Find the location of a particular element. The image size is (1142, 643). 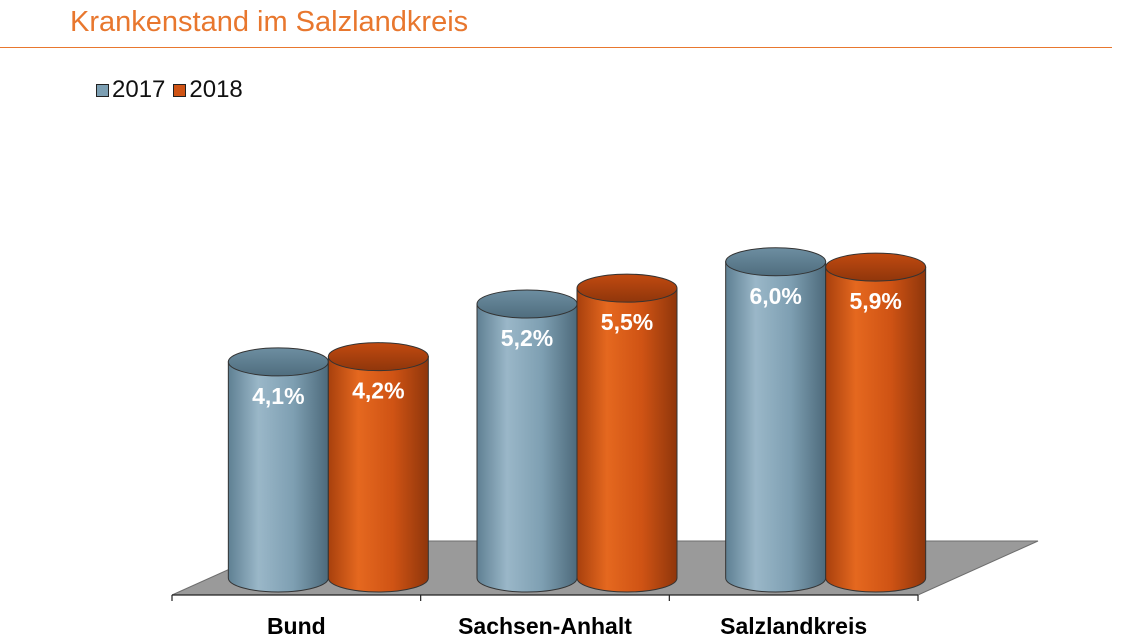

data-label: 4,1% is located at coordinates (278, 396).